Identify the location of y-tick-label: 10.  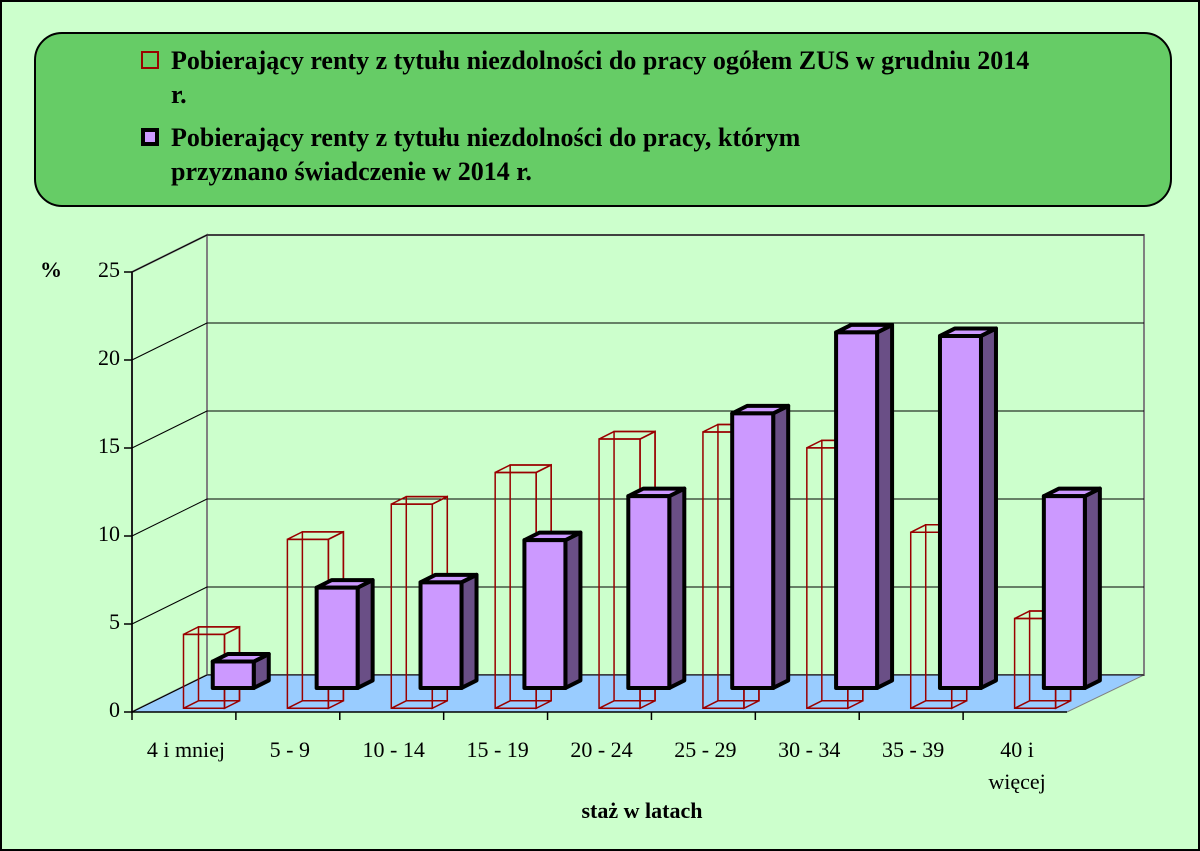
(109, 533).